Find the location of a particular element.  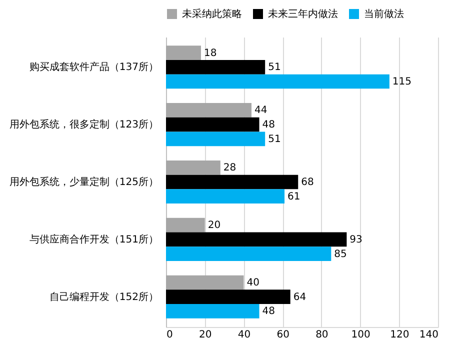

x-tick-label: 140 is located at coordinates (428, 335).